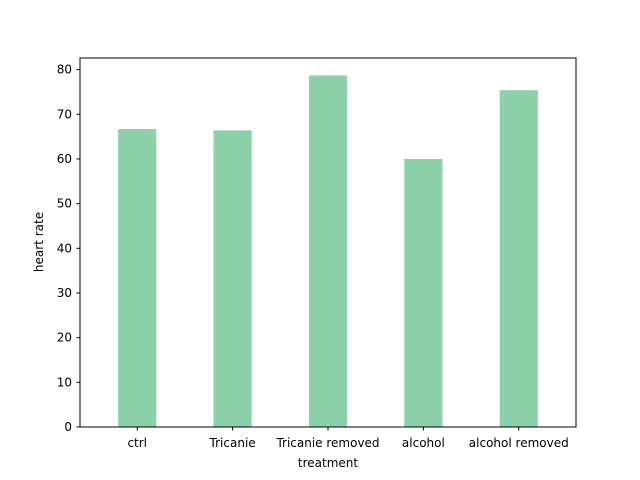  What do you see at coordinates (137, 278) in the screenshot?
I see `bar-ctrl` at bounding box center [137, 278].